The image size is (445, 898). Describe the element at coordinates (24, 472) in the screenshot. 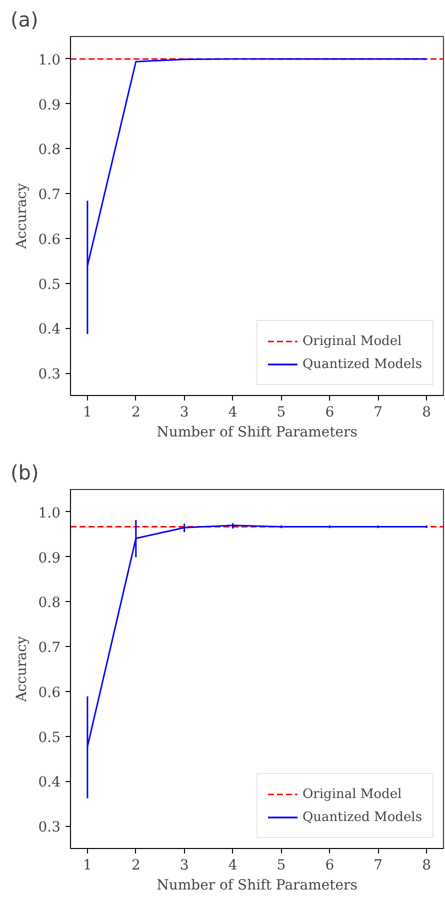

I see `chart-title: (b)` at that location.